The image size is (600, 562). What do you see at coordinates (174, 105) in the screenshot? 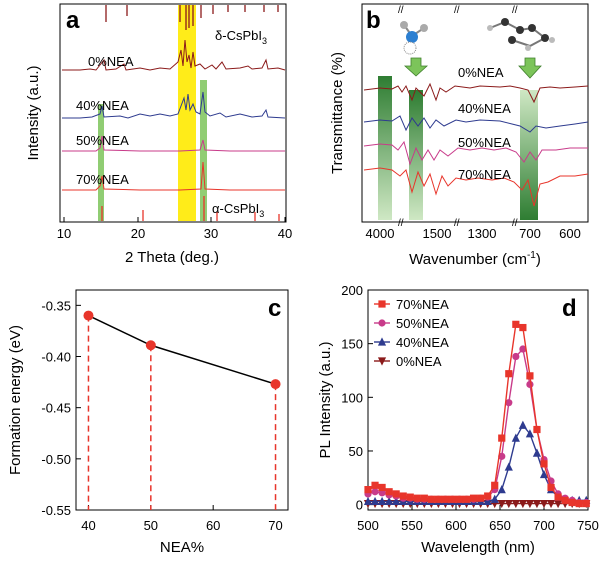
I see `xrd-trace-40-nea` at bounding box center [174, 105].